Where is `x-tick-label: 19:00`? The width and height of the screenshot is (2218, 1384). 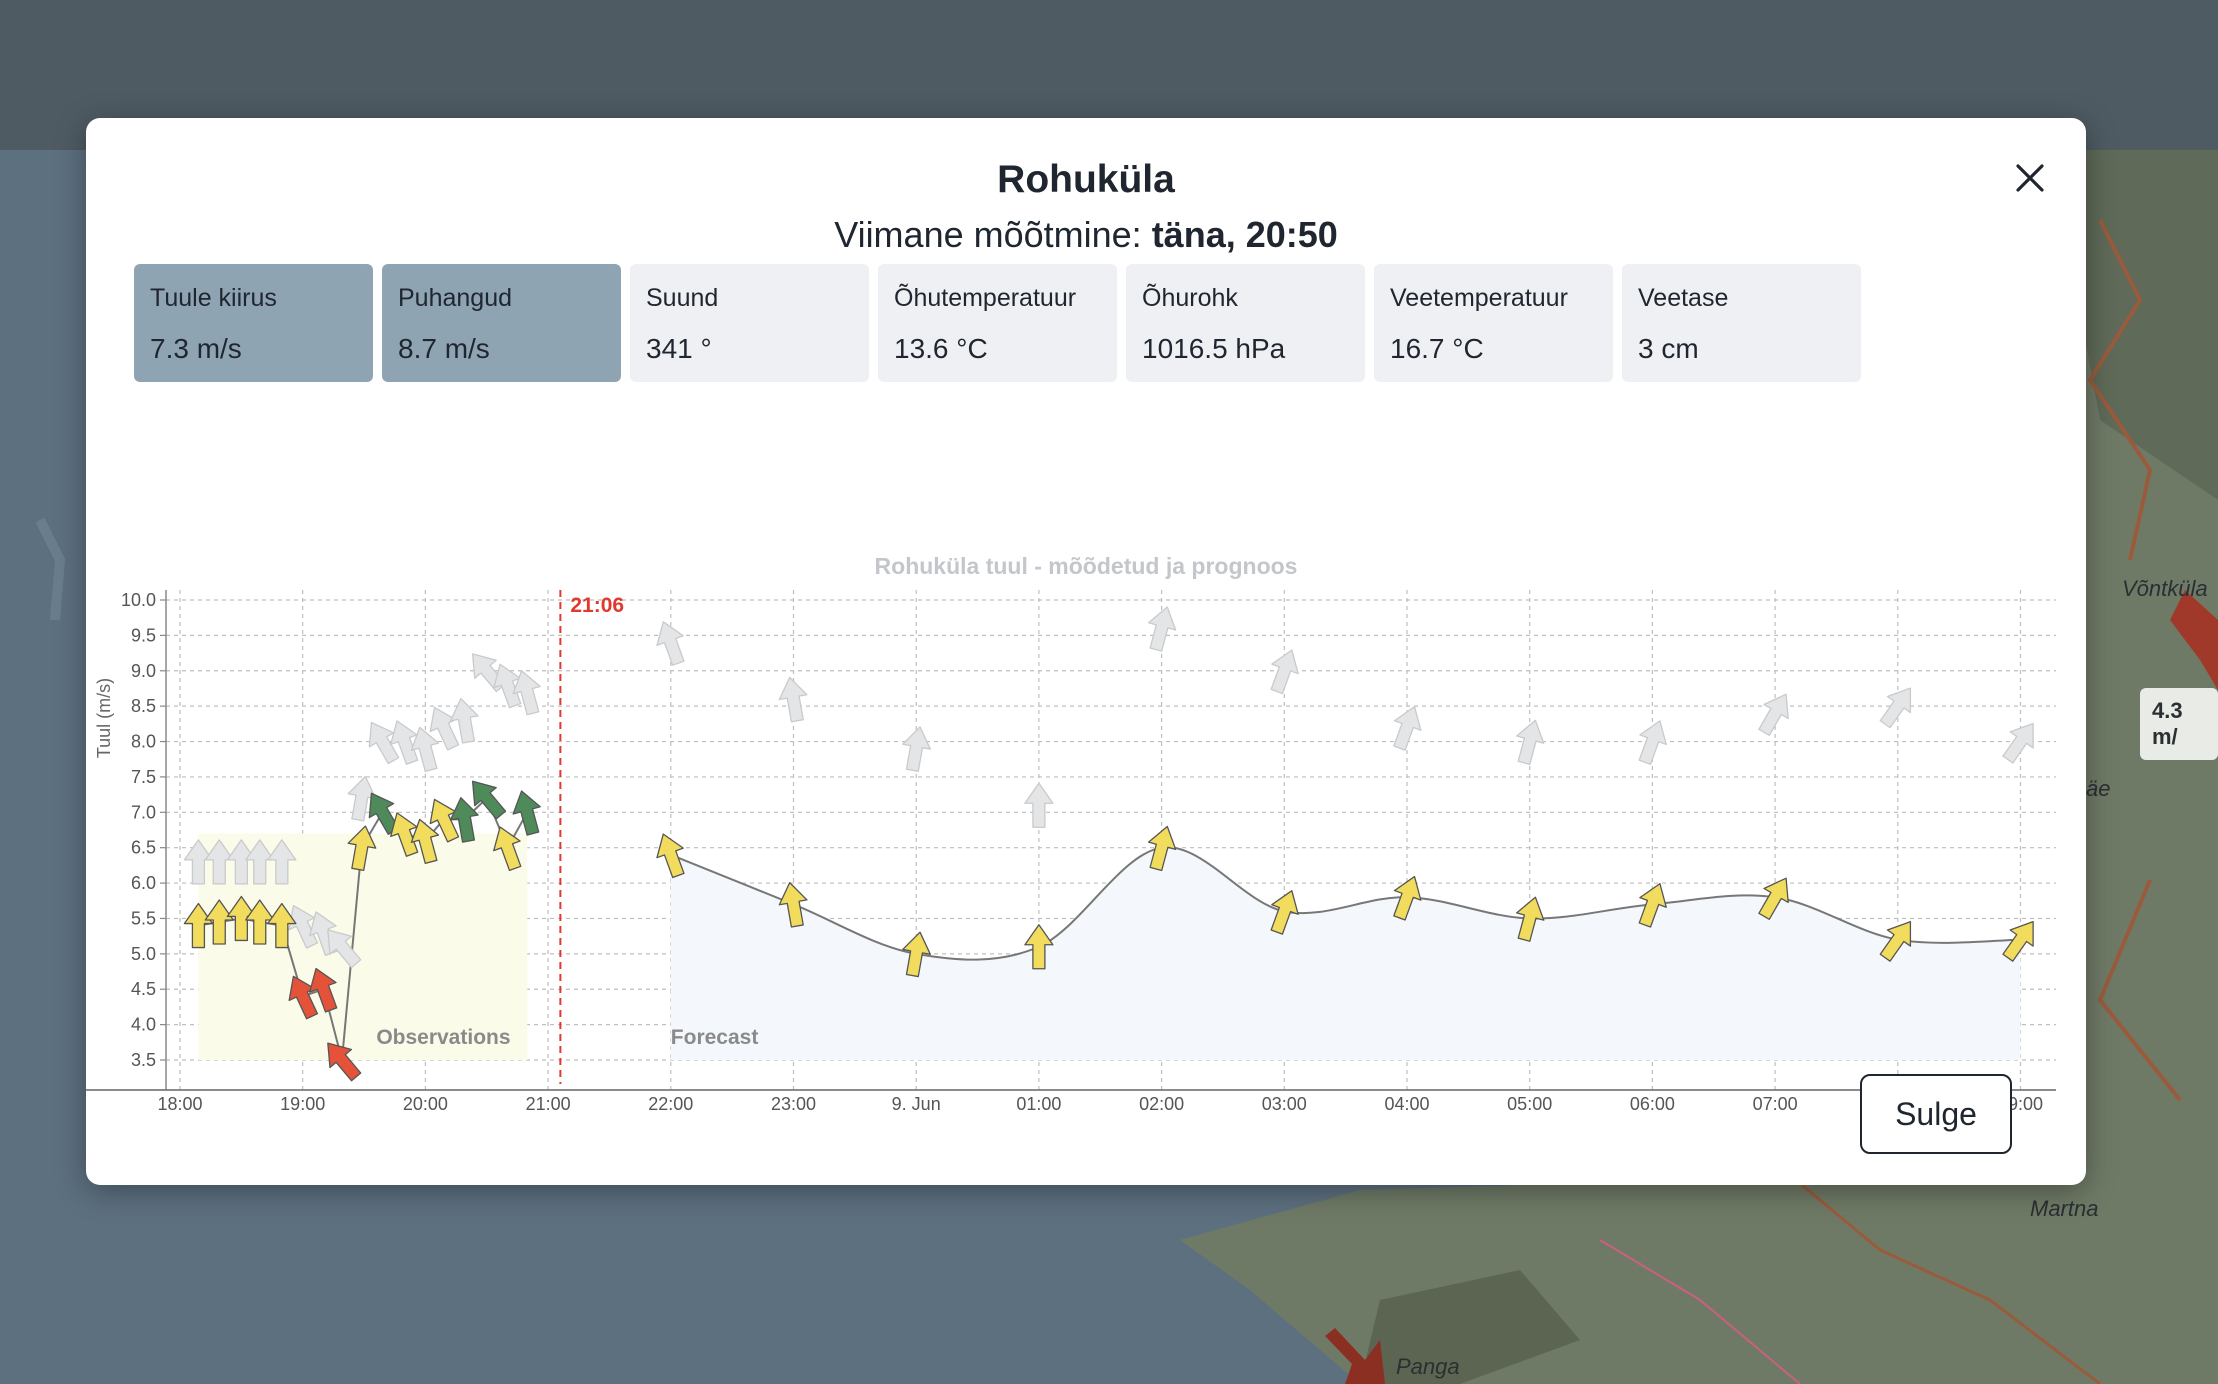 x-tick-label: 19:00 is located at coordinates (302, 1104).